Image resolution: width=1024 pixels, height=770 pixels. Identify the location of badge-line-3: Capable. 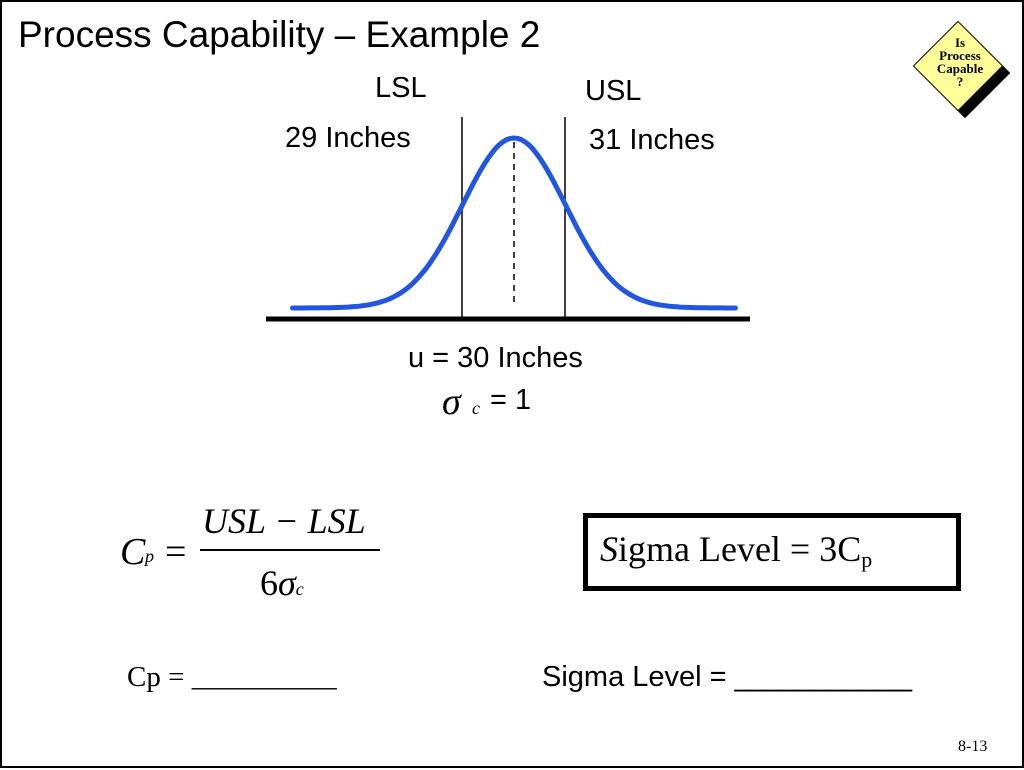
(960, 68).